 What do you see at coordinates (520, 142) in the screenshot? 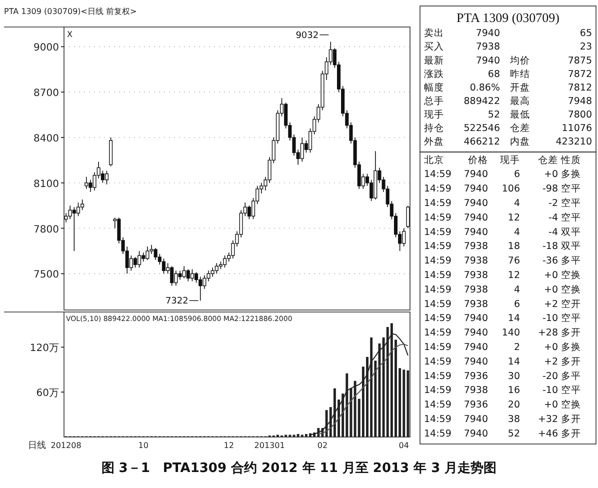
I see `text: 内盘` at bounding box center [520, 142].